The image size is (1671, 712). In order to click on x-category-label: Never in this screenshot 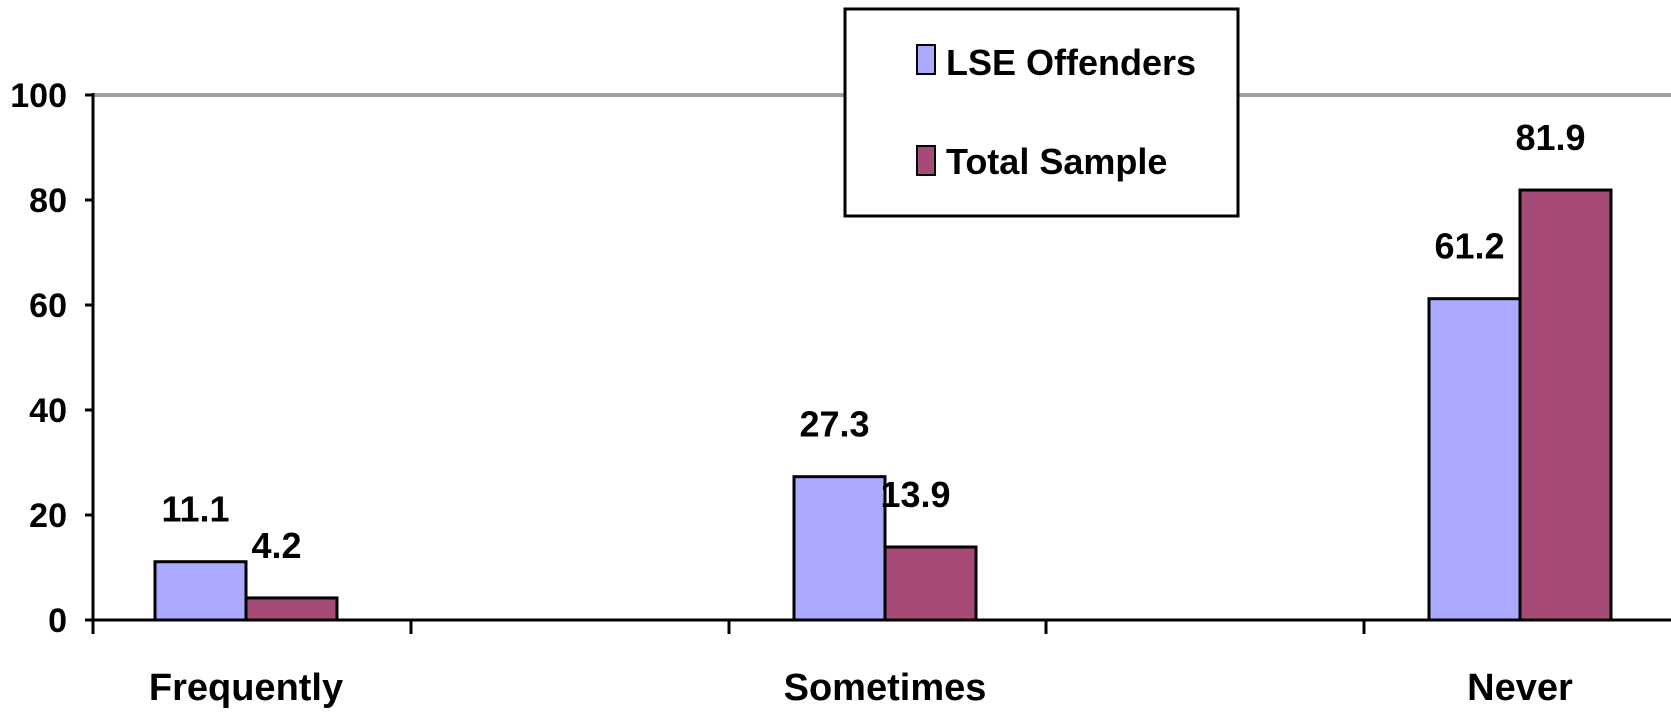, I will do `click(1520, 688)`.